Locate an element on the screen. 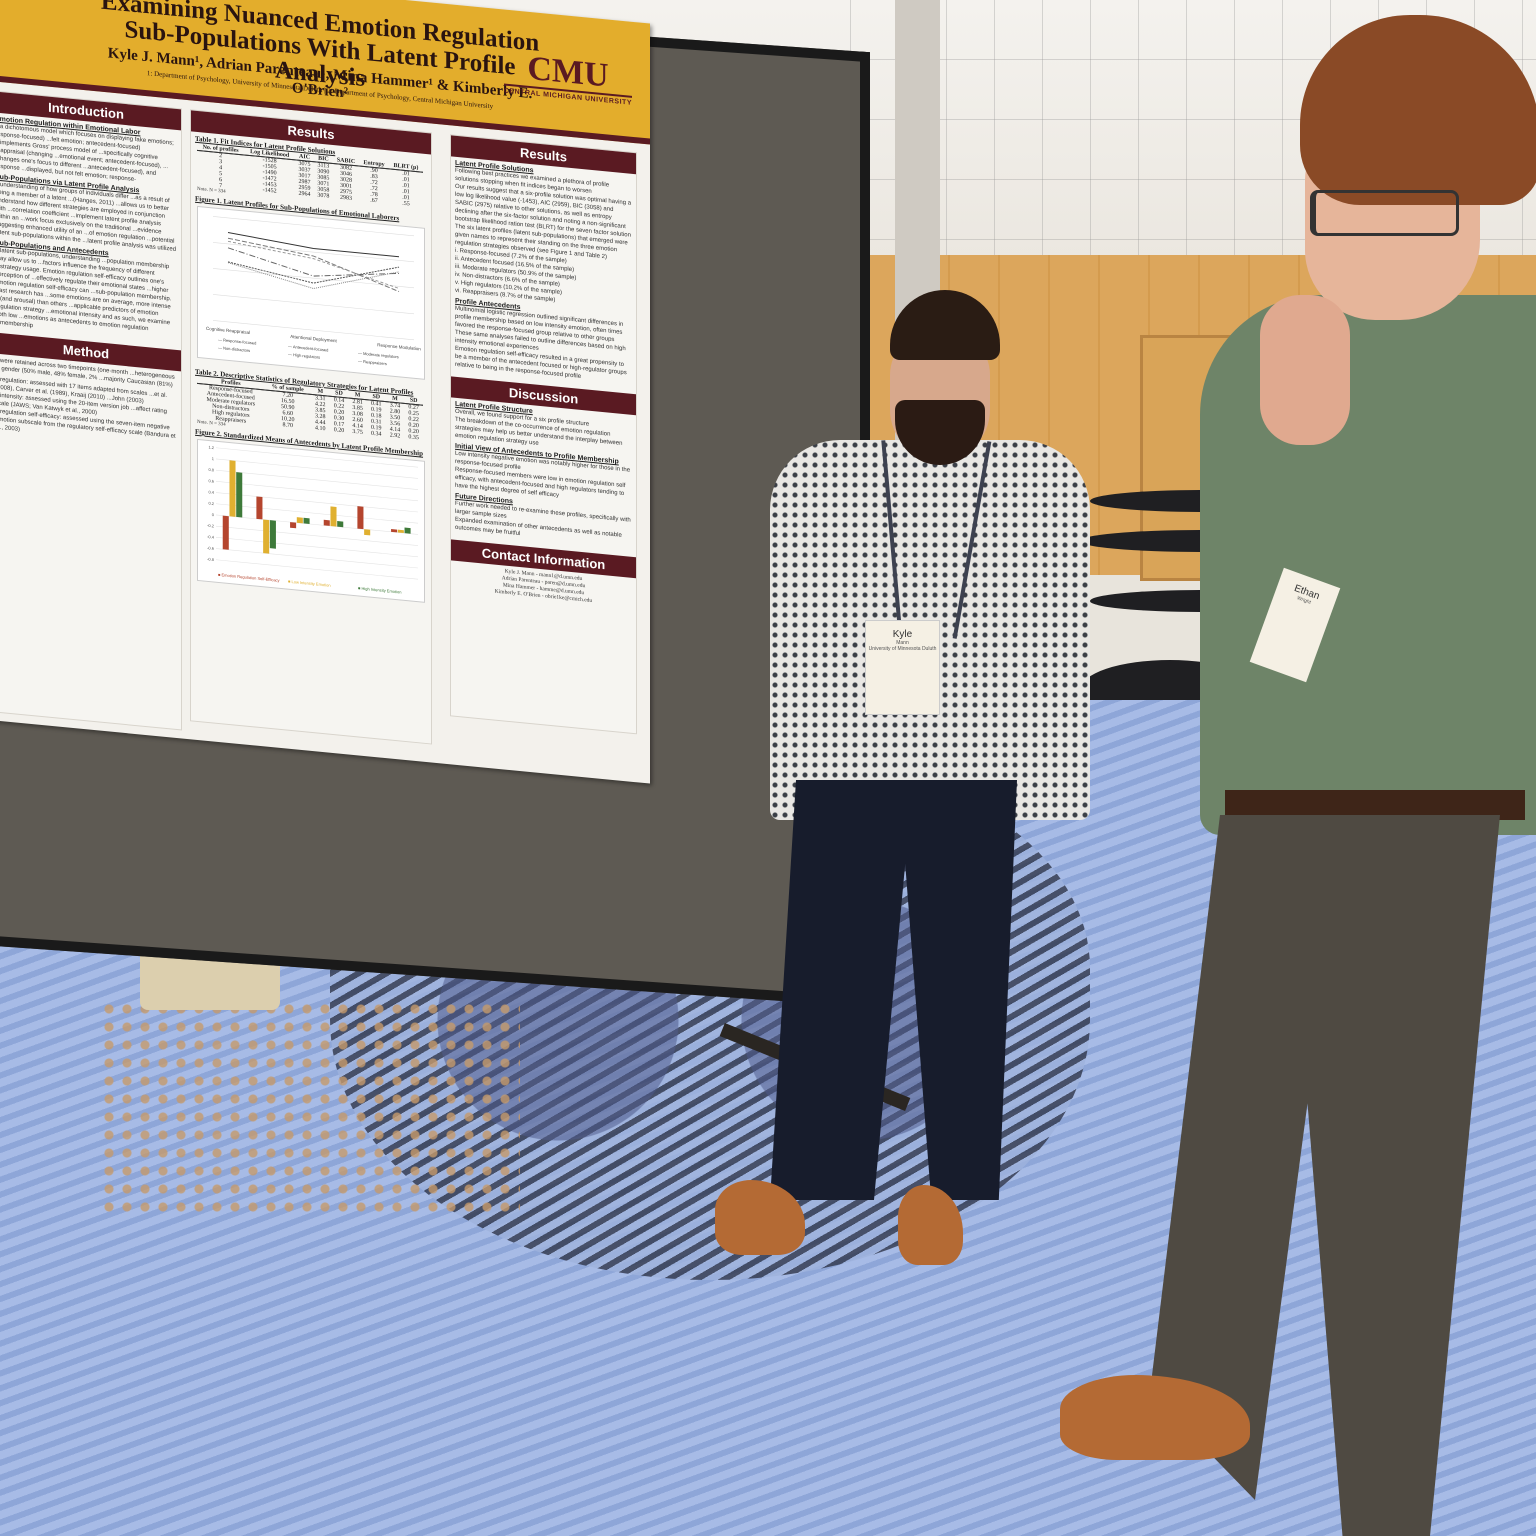 The image size is (1536, 1536). green-shirt is located at coordinates (1368, 565).